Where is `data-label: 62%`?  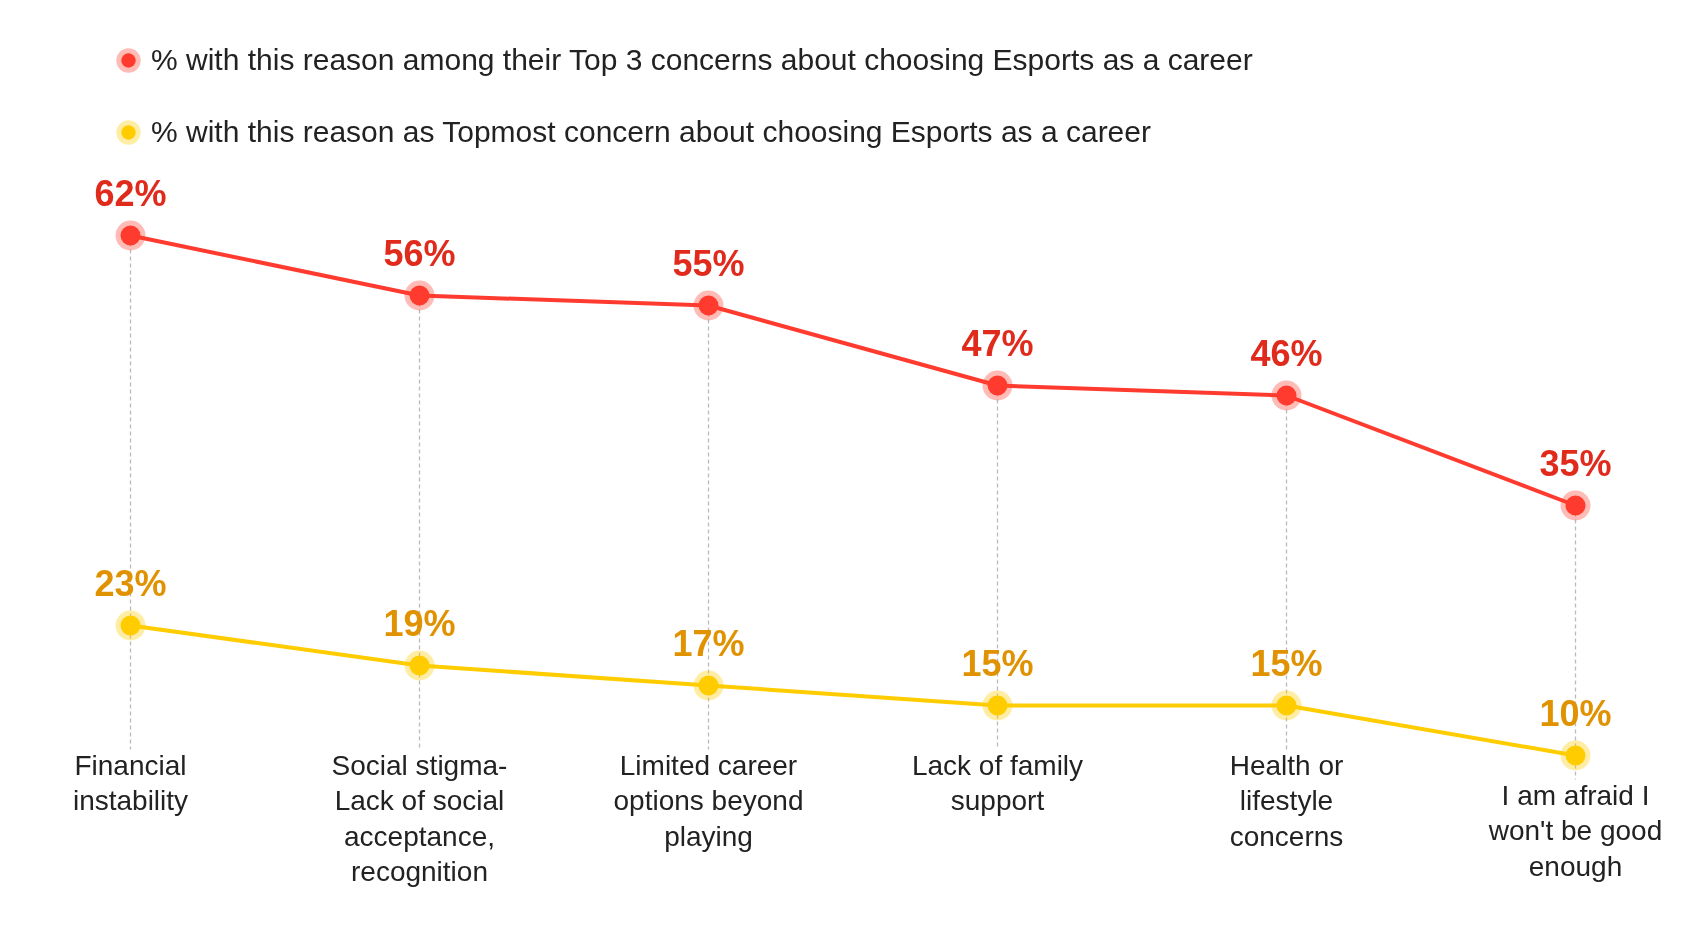 data-label: 62% is located at coordinates (130, 193).